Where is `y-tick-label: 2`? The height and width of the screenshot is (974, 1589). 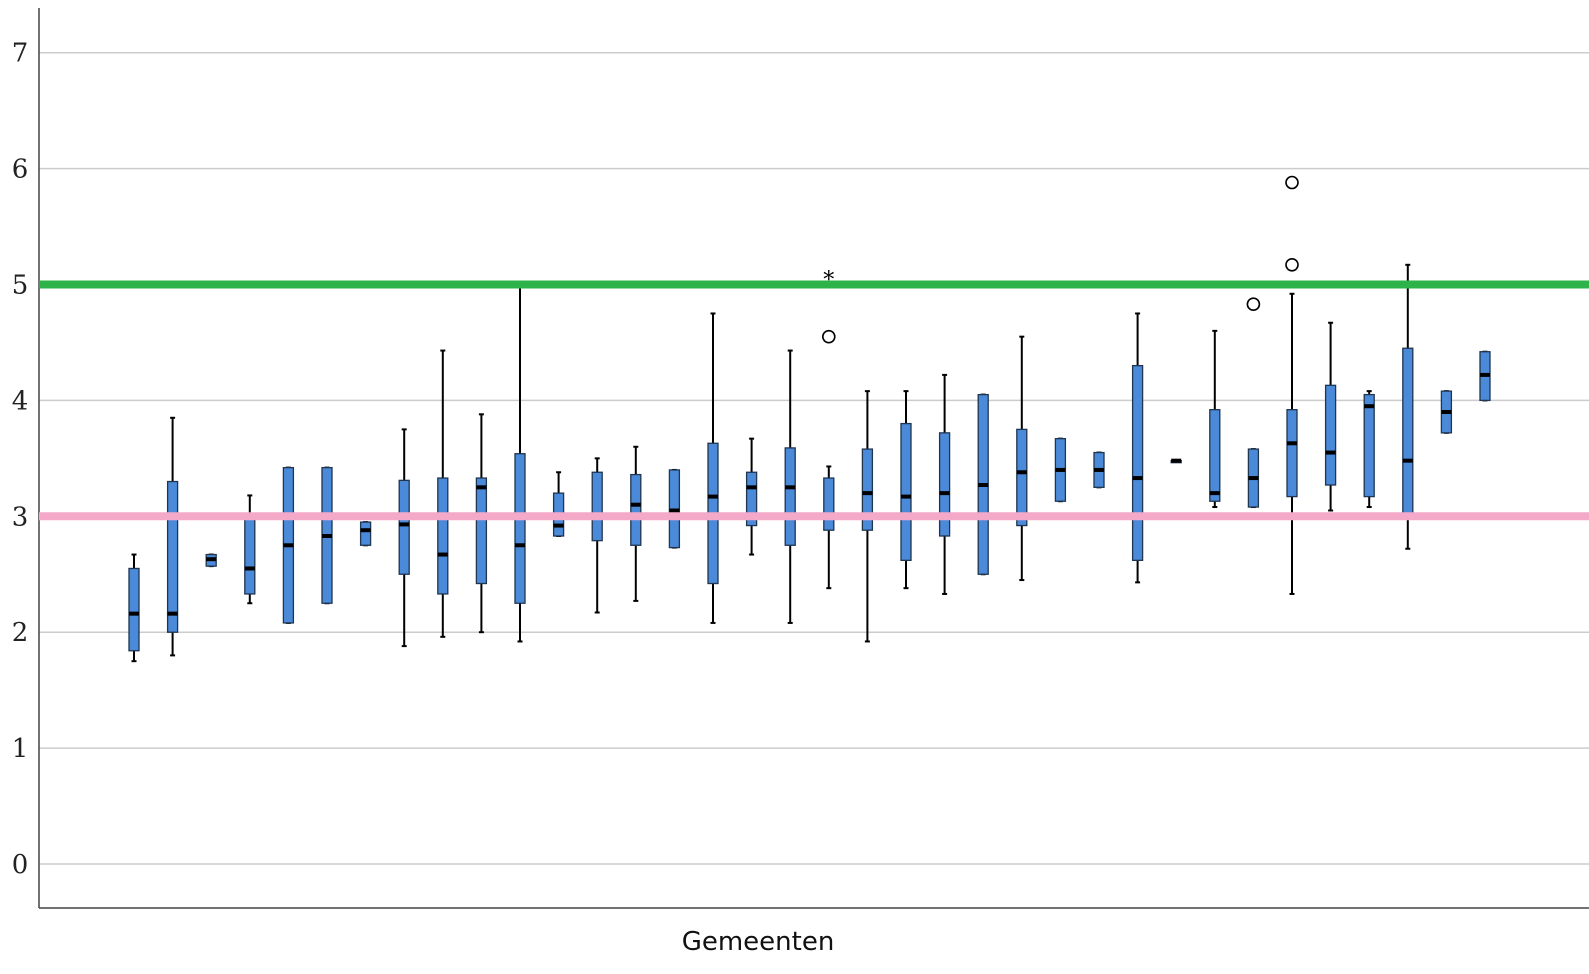 y-tick-label: 2 is located at coordinates (20, 633).